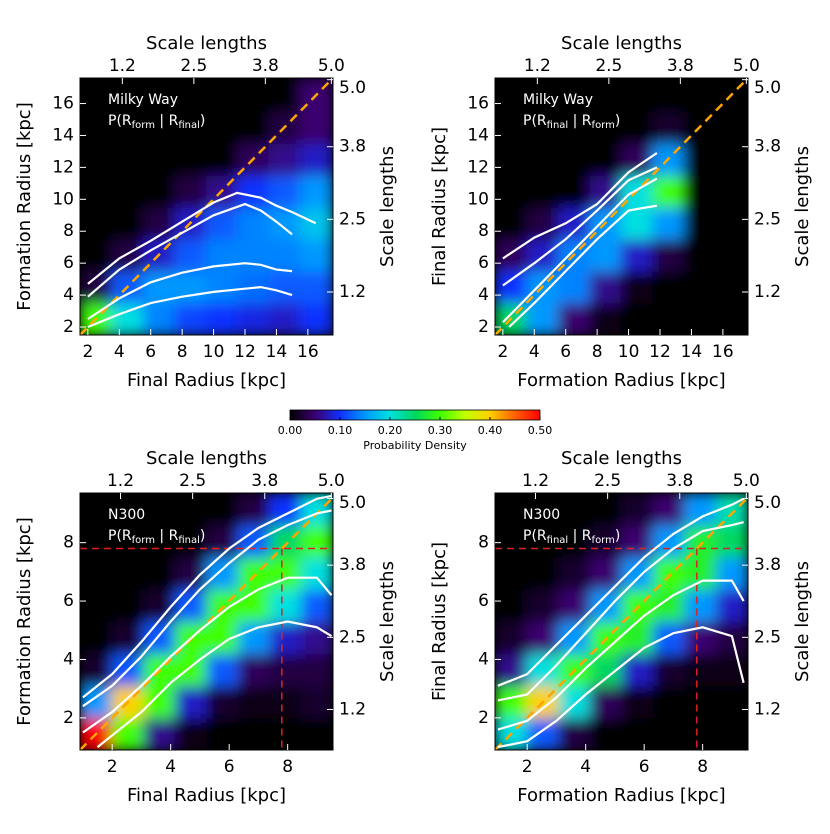  I want to click on y-tick-label: 4, so click(68, 295).